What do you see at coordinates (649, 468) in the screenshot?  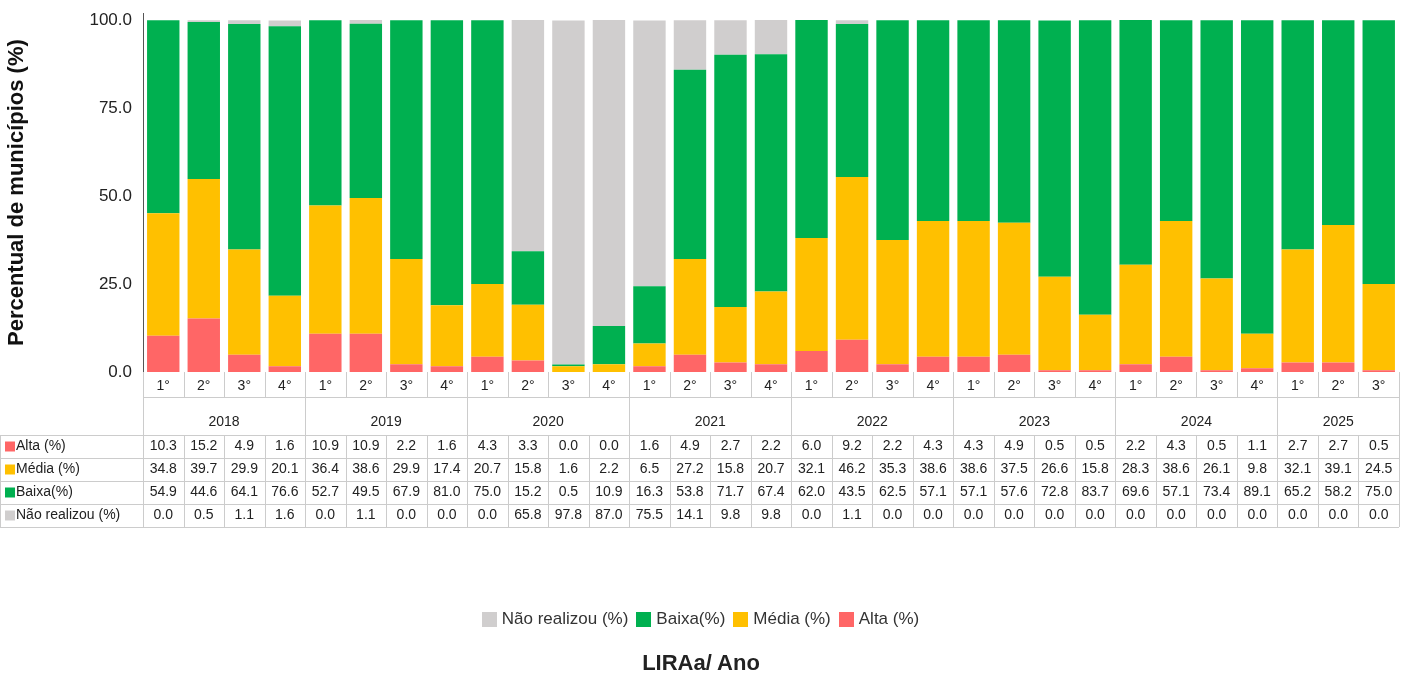 I see `data-label: 6.5` at bounding box center [649, 468].